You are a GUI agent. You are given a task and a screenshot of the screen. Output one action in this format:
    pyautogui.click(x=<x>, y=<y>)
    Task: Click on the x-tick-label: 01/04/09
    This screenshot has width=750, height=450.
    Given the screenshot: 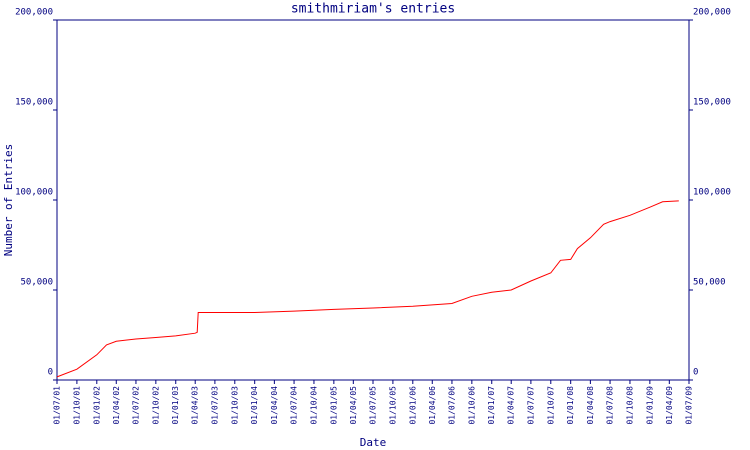 What is the action you would take?
    pyautogui.click(x=669, y=405)
    